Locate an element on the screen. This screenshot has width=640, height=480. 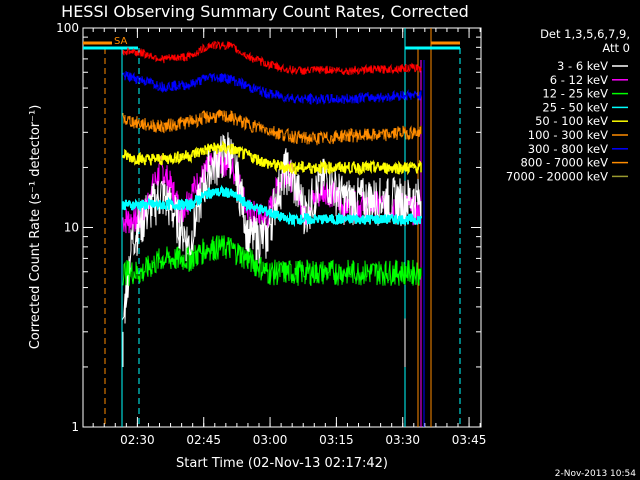
x-tick-label: 03:15 is located at coordinates (336, 440).